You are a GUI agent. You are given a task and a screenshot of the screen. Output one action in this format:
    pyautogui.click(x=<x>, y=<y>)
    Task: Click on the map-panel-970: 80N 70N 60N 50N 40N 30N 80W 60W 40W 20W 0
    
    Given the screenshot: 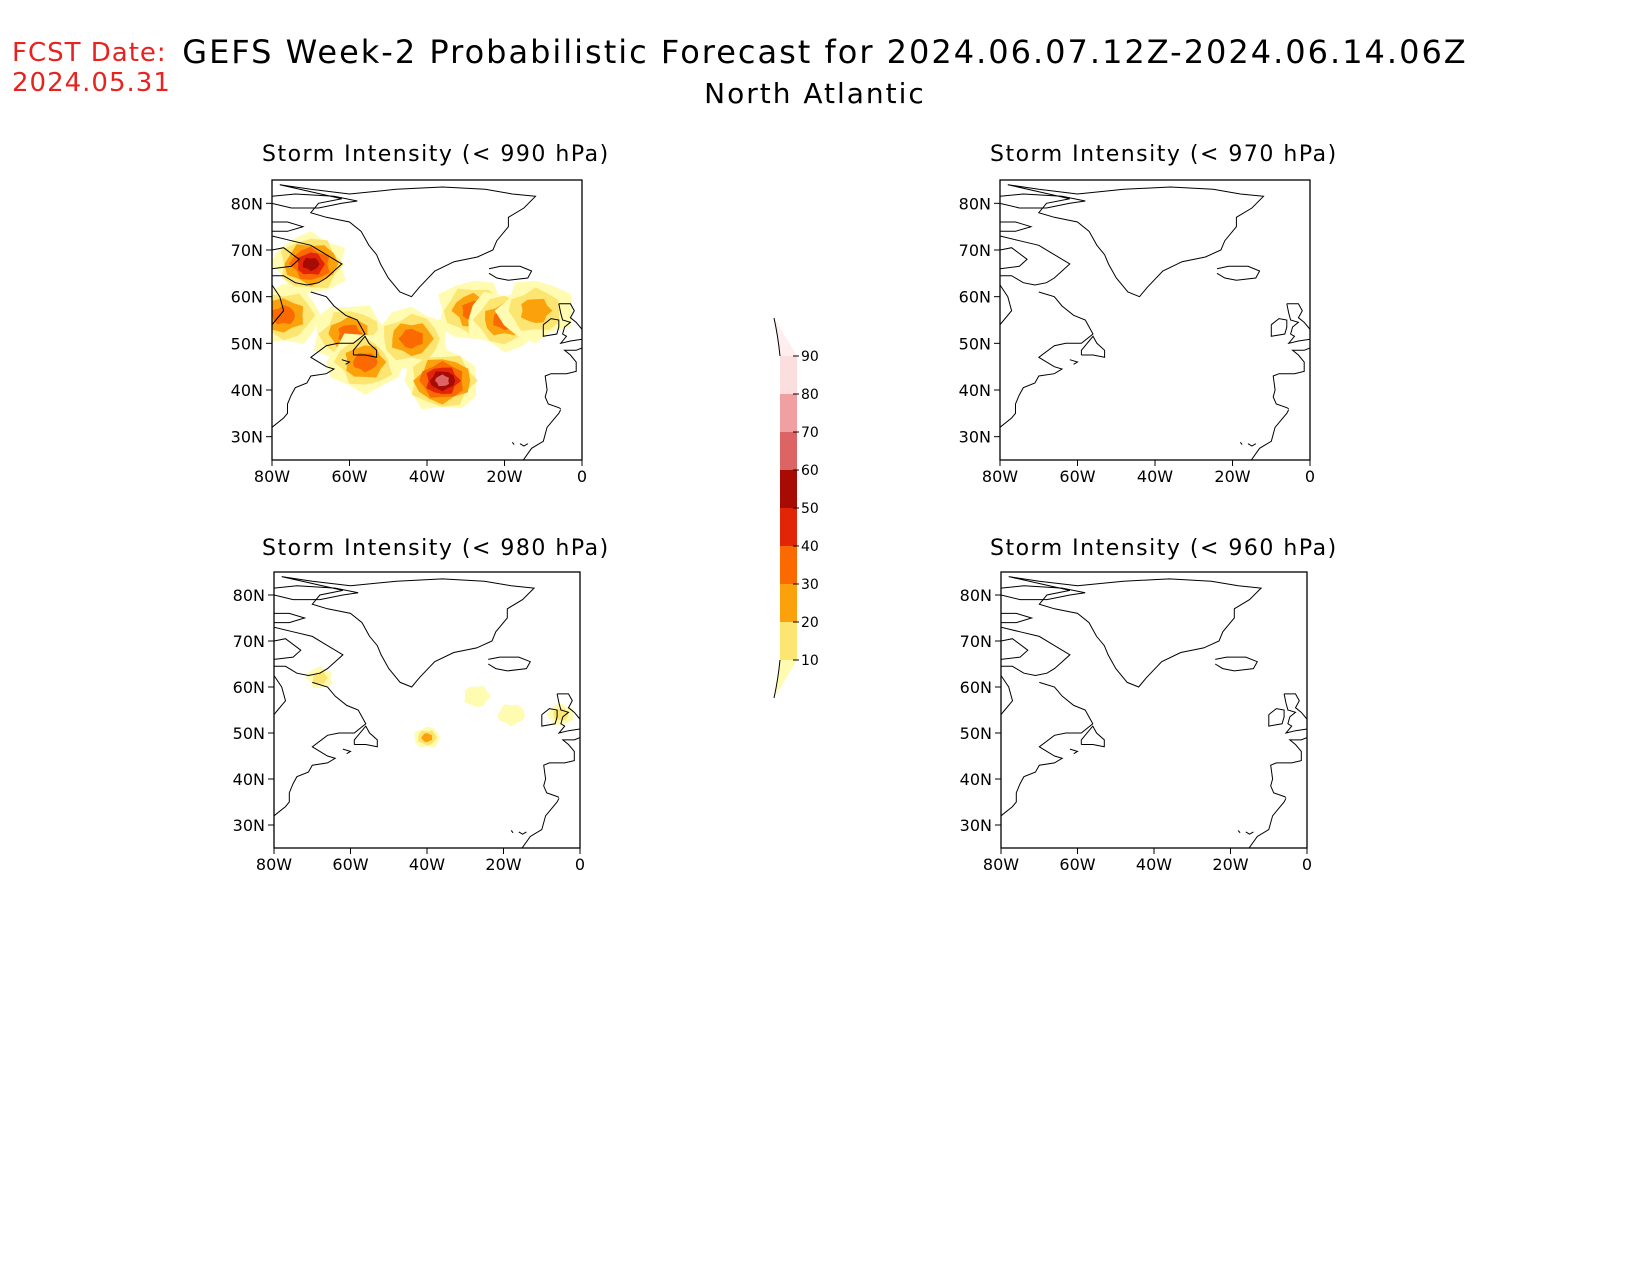 What is the action you would take?
    pyautogui.click(x=1137, y=332)
    